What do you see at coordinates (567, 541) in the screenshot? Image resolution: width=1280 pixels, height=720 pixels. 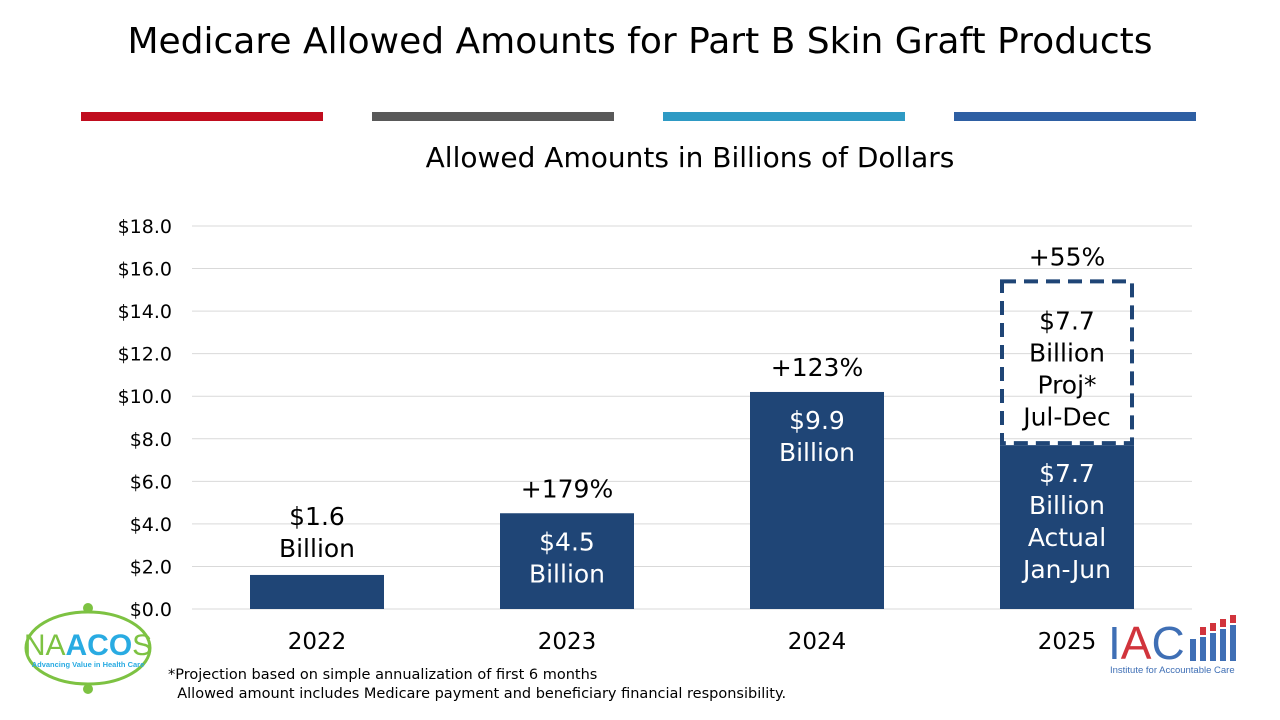 I see `data-label: $4.5` at bounding box center [567, 541].